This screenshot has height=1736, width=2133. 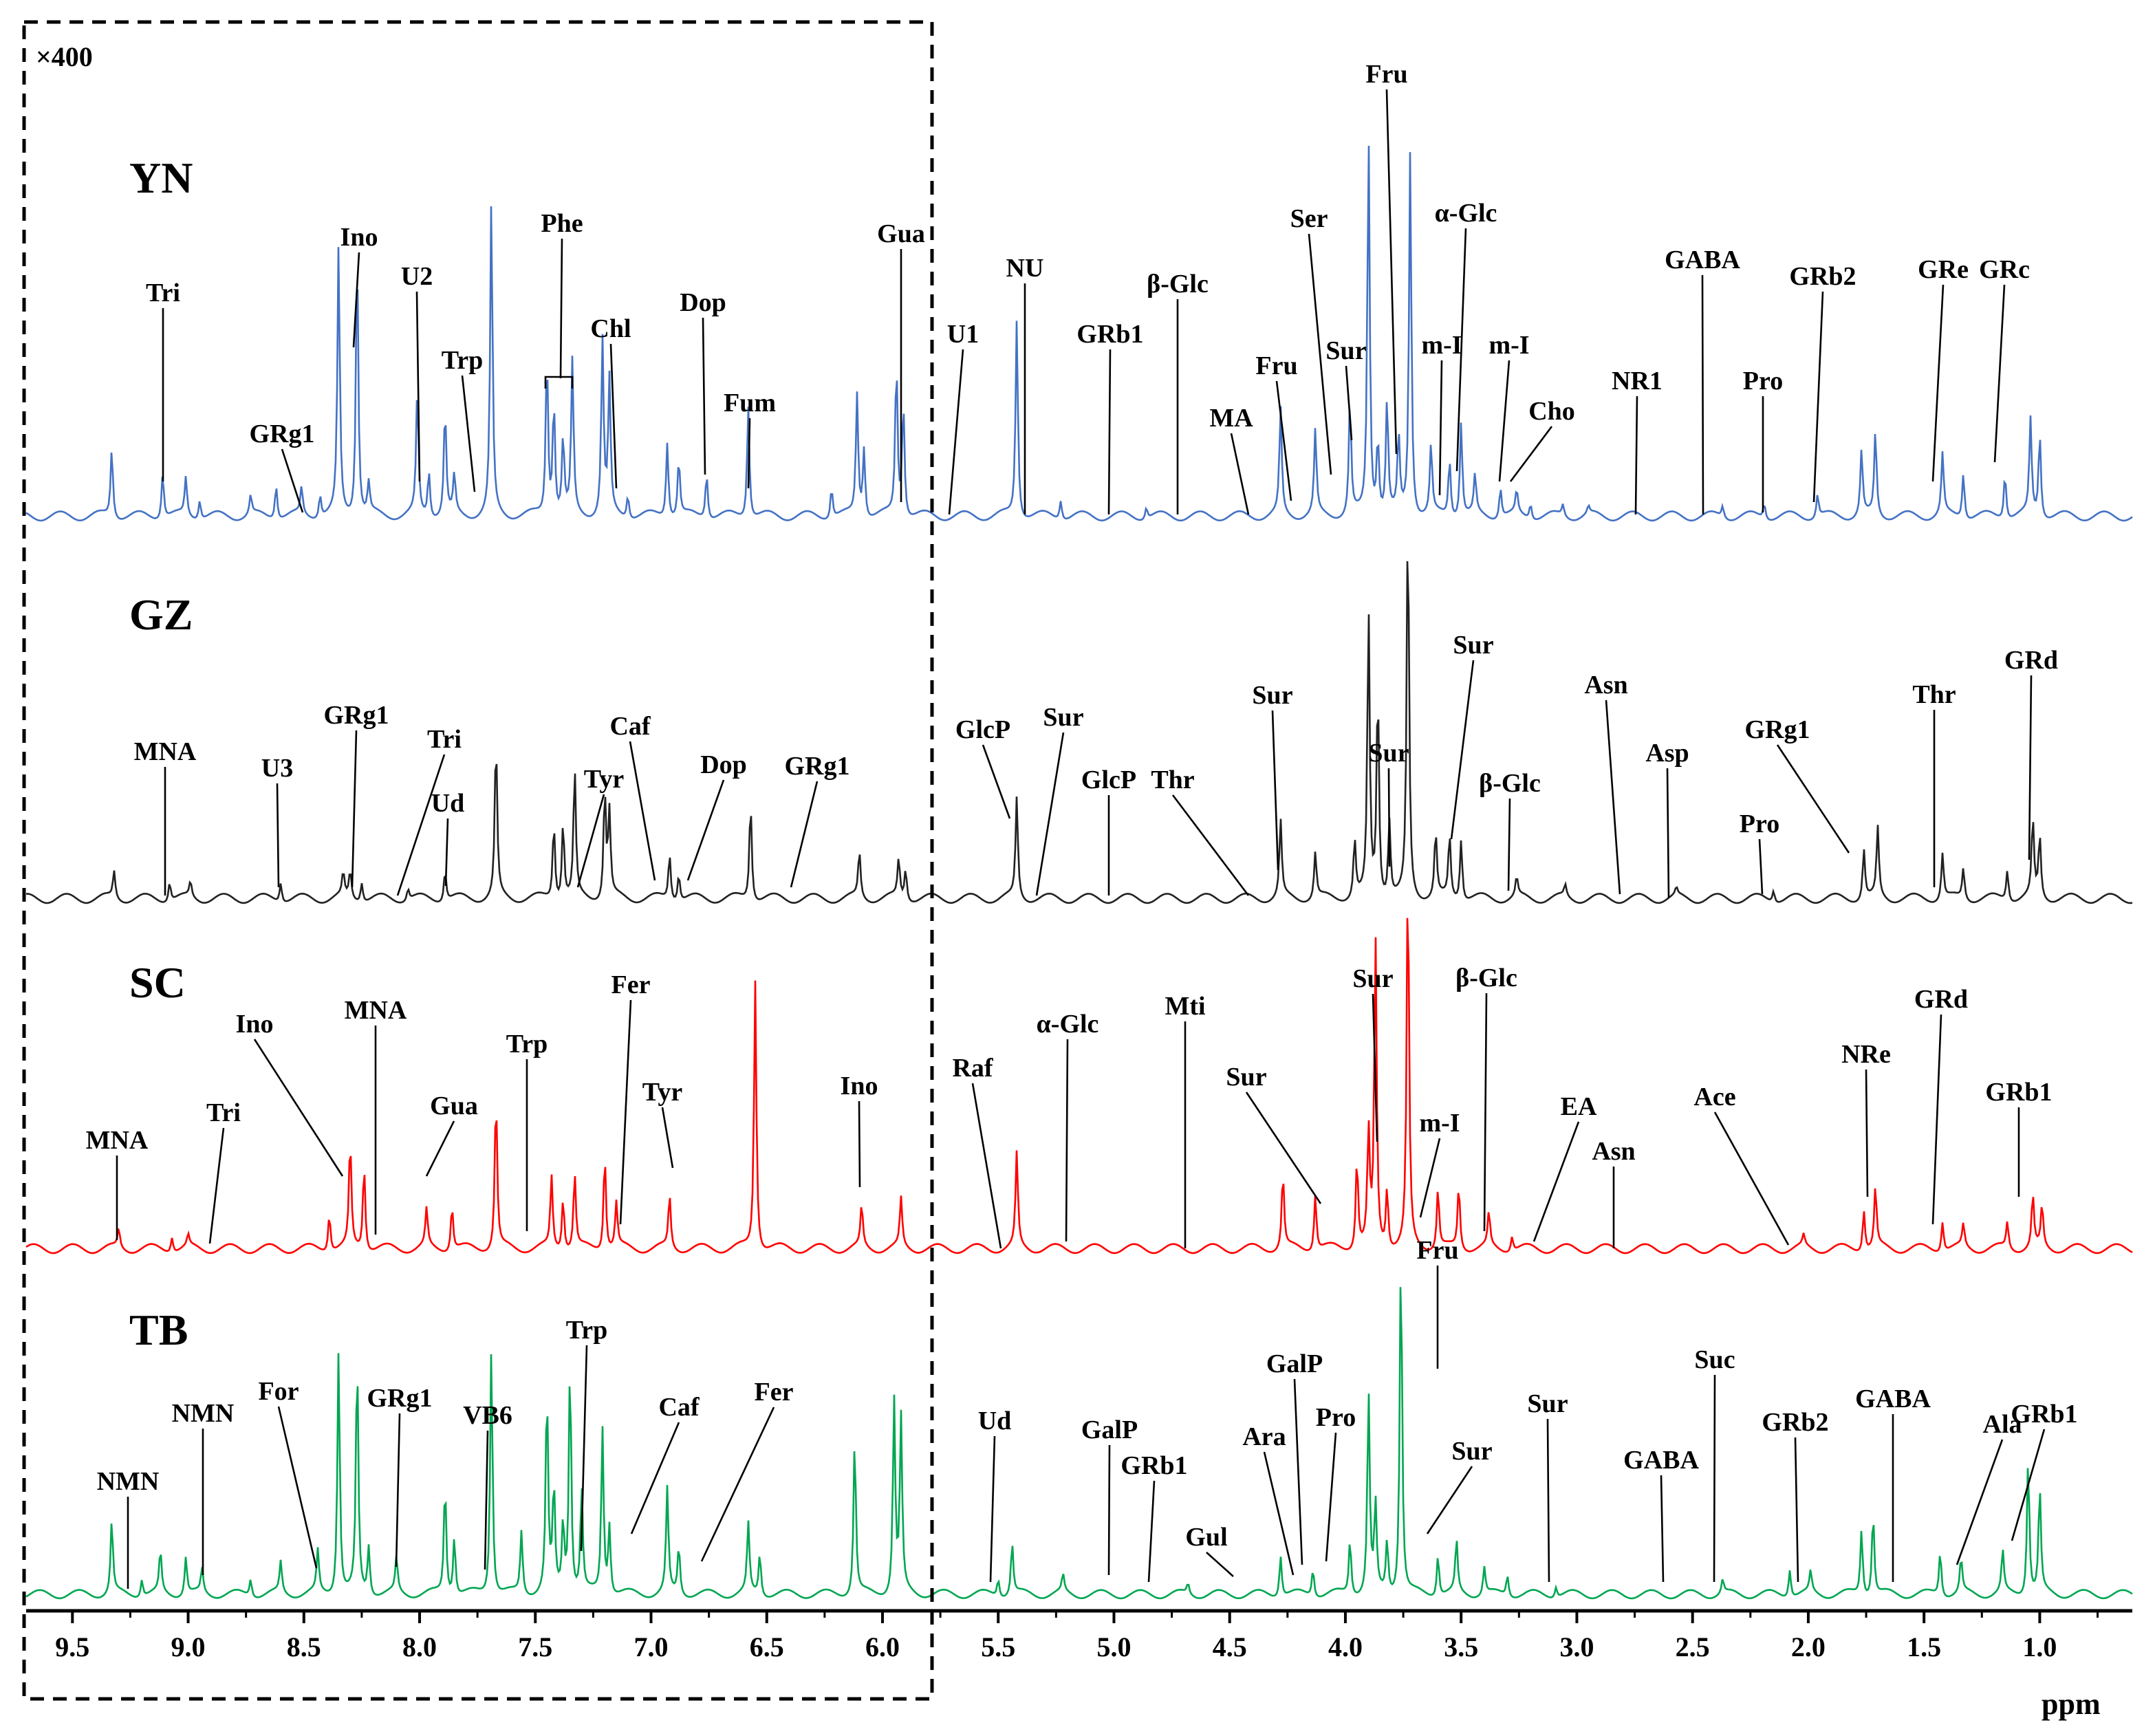 What do you see at coordinates (1172, 780) in the screenshot?
I see `peak-label: Thr` at bounding box center [1172, 780].